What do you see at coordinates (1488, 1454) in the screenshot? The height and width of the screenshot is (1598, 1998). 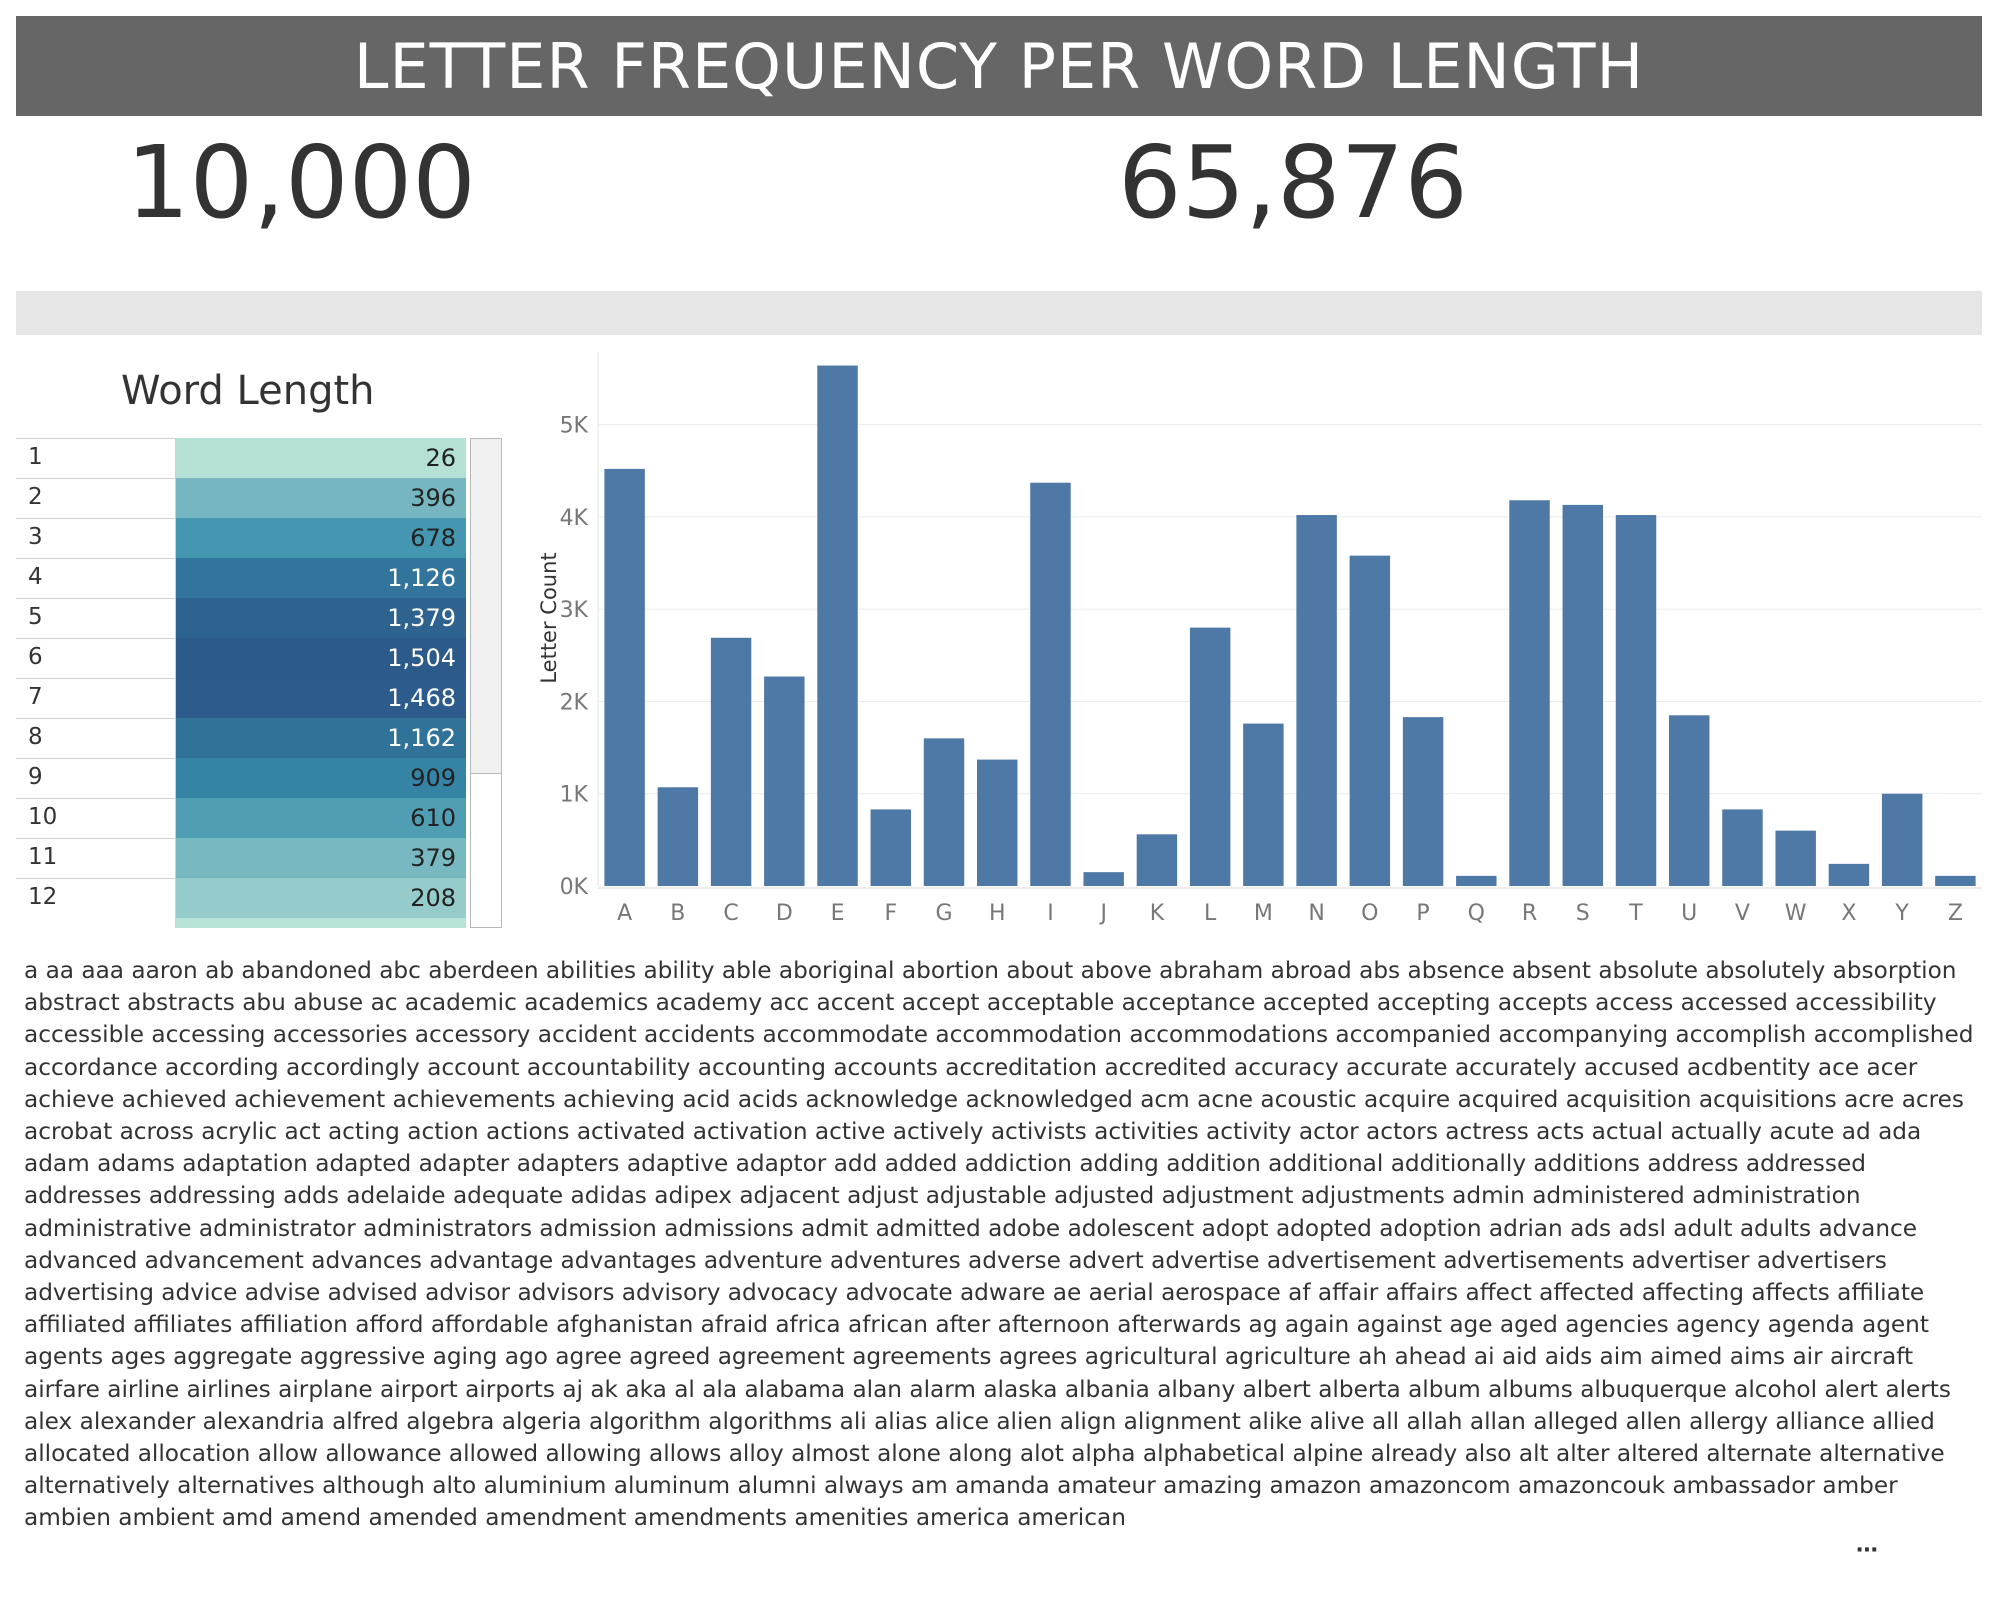 I see `word-item: also` at bounding box center [1488, 1454].